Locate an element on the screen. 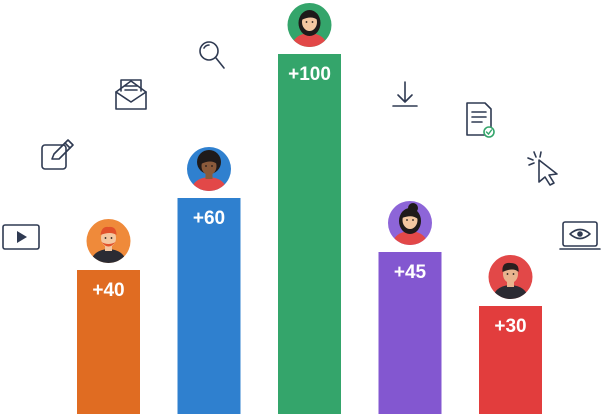 The width and height of the screenshot is (603, 414). cursor-click-icon is located at coordinates (542, 168).